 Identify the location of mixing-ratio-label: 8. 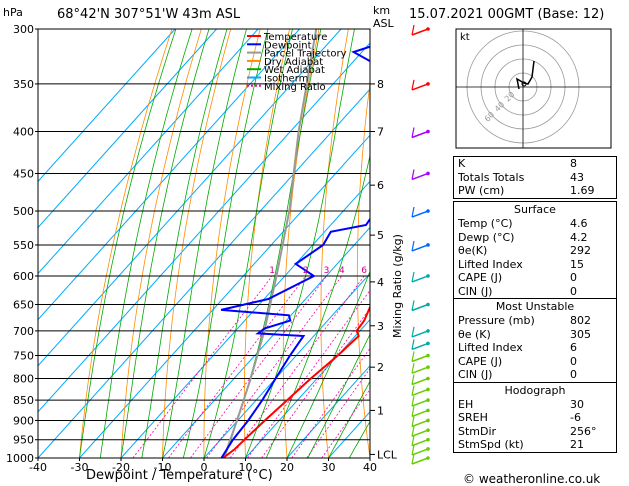
(381, 271).